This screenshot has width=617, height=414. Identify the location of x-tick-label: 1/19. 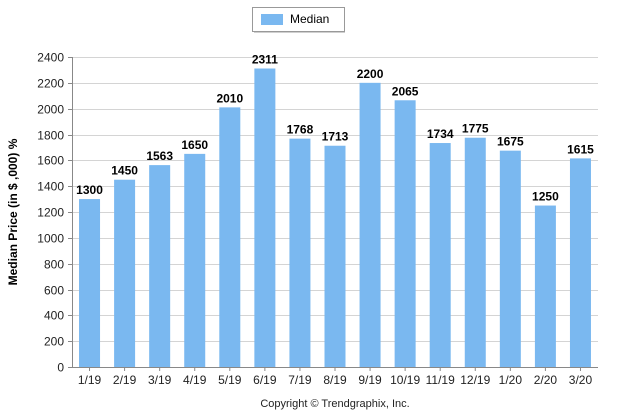
(90, 380).